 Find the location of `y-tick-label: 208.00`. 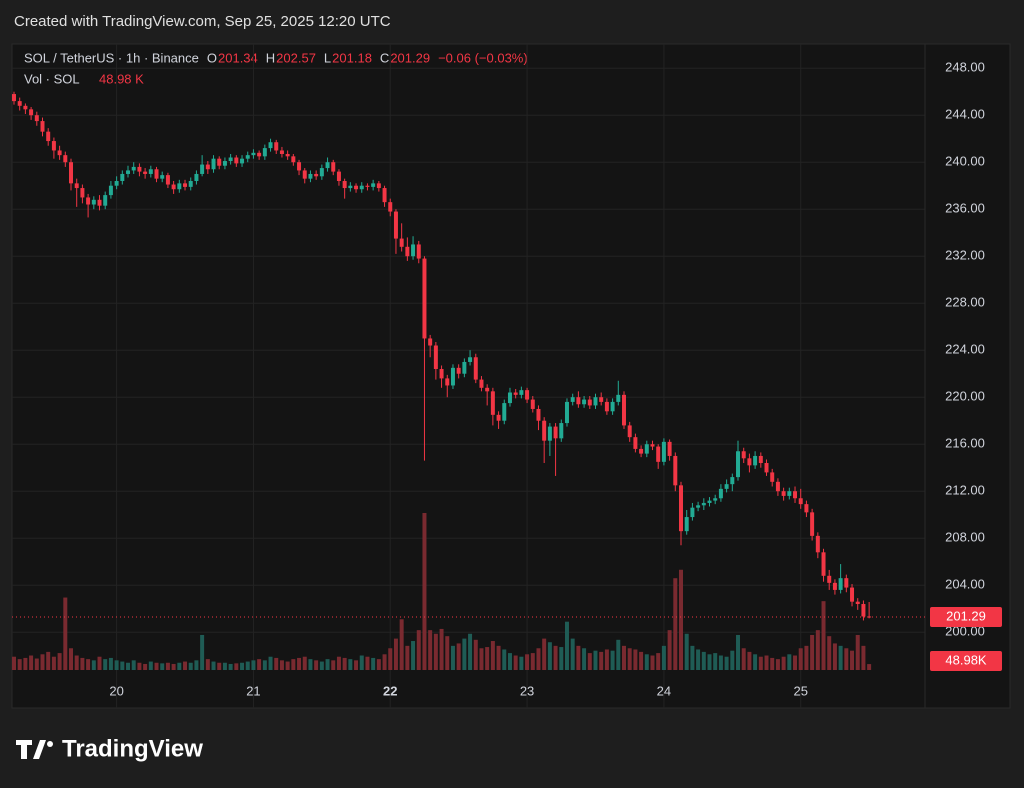

y-tick-label: 208.00 is located at coordinates (965, 537).